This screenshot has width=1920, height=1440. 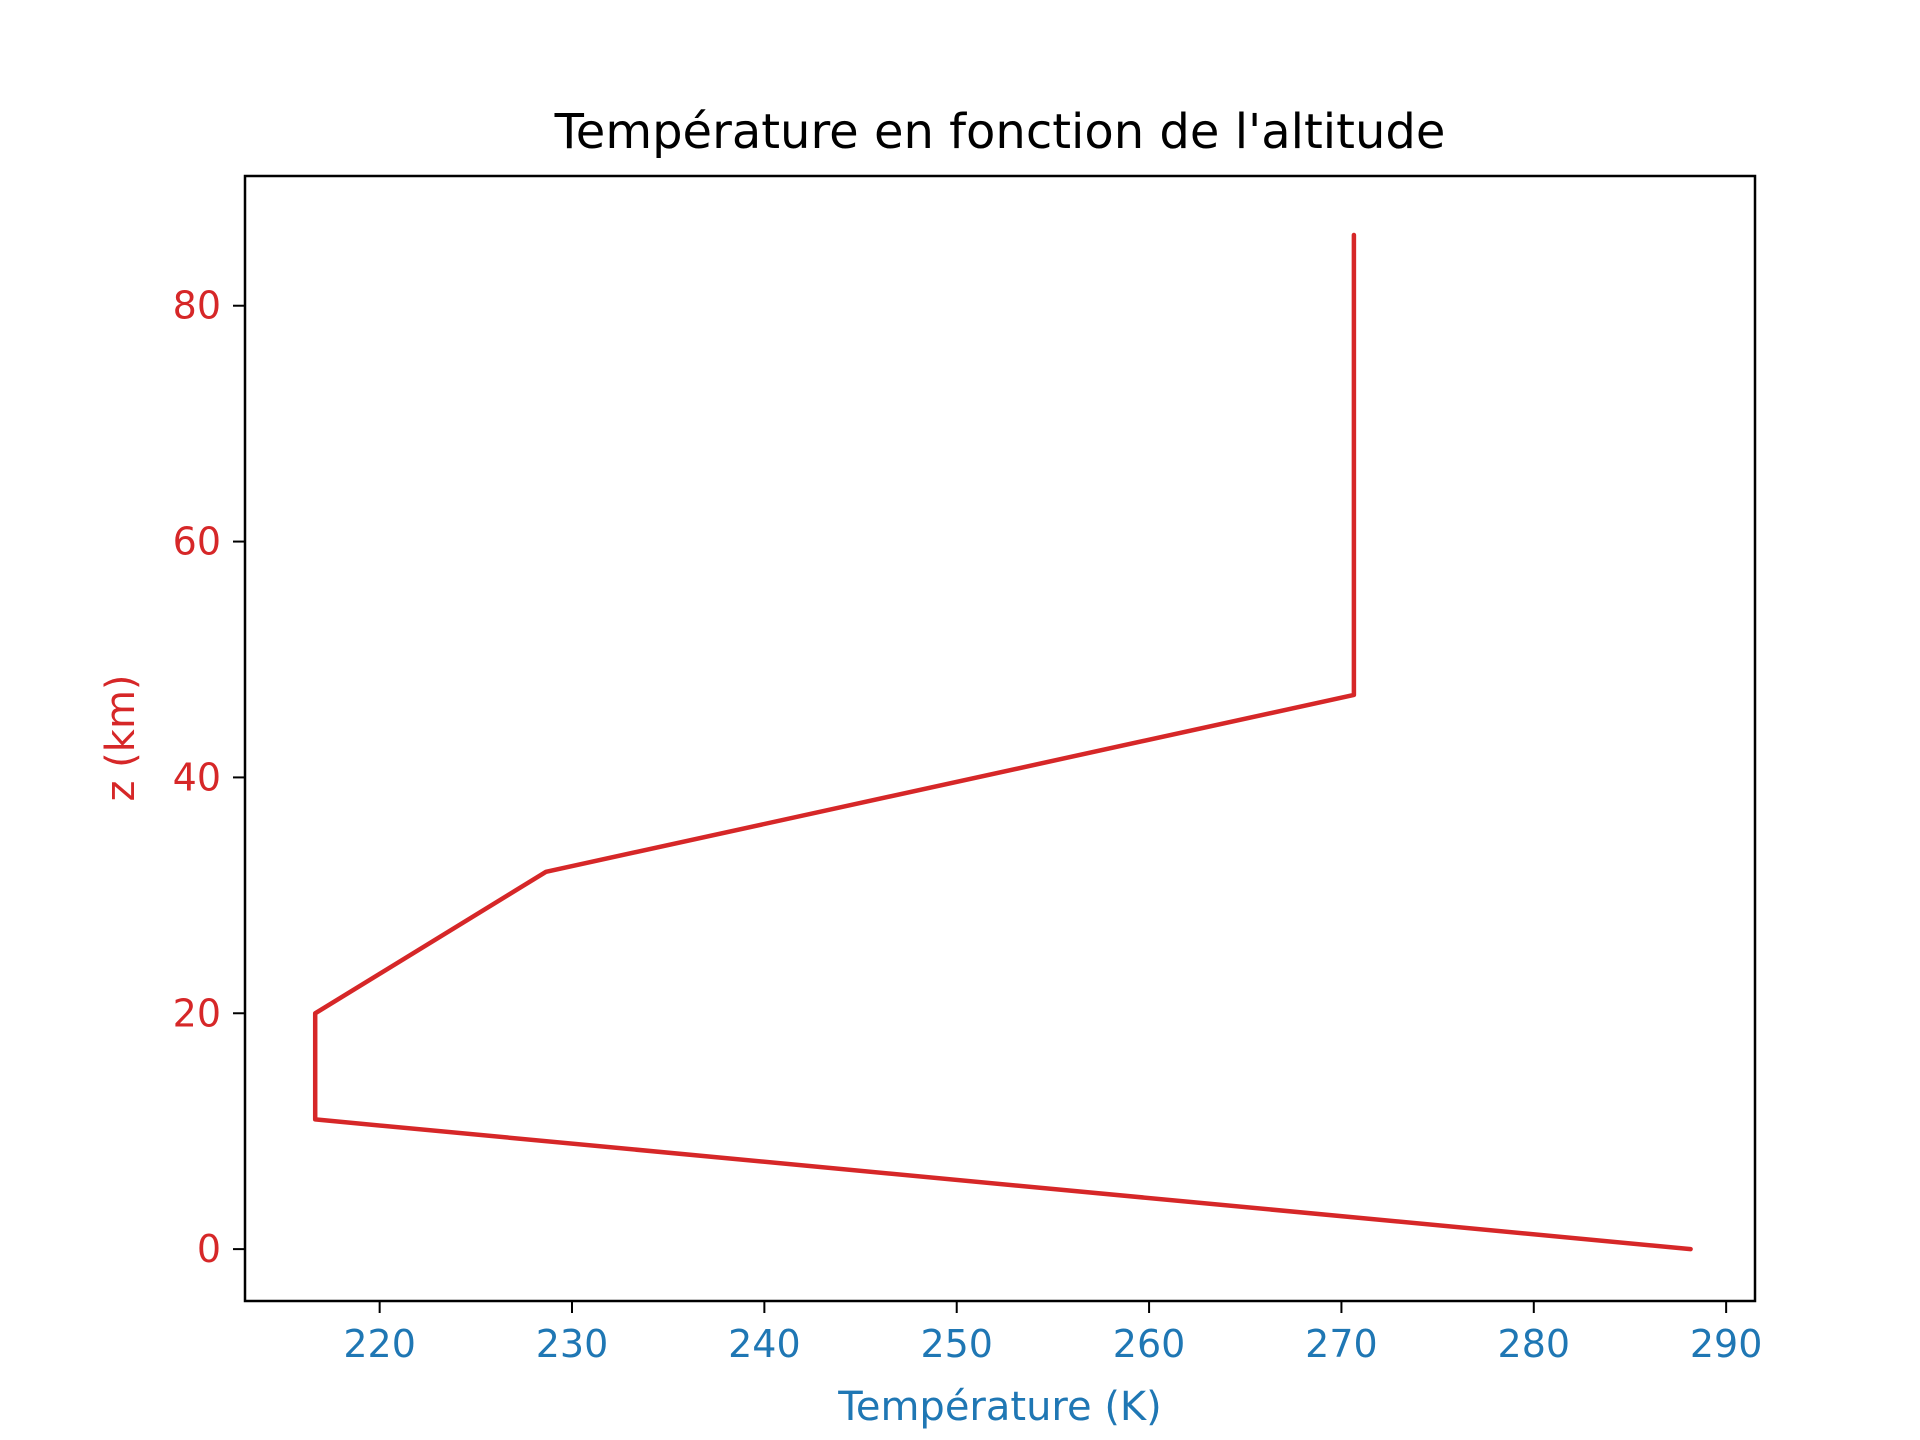 I want to click on y-tick-label: 40, so click(x=197, y=777).